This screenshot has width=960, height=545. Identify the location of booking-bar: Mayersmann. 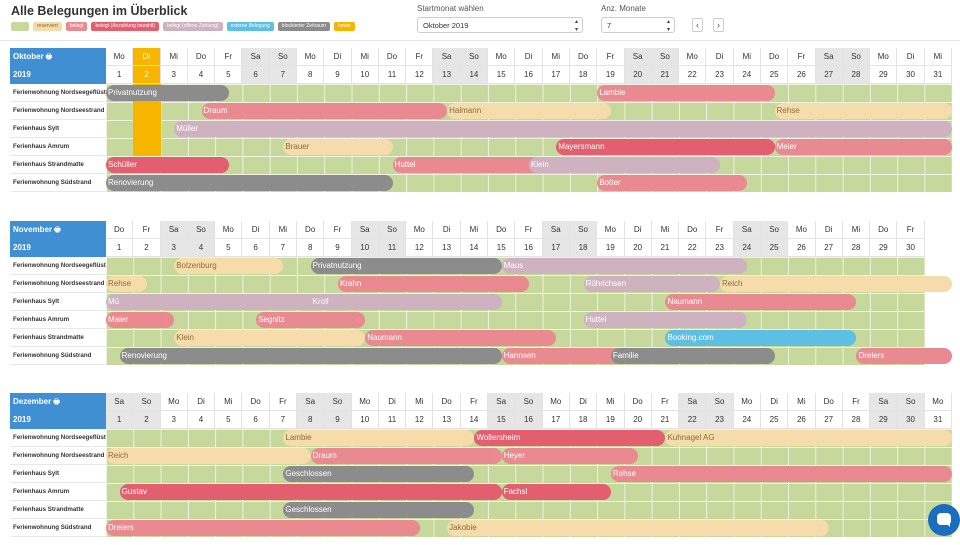
(665, 147).